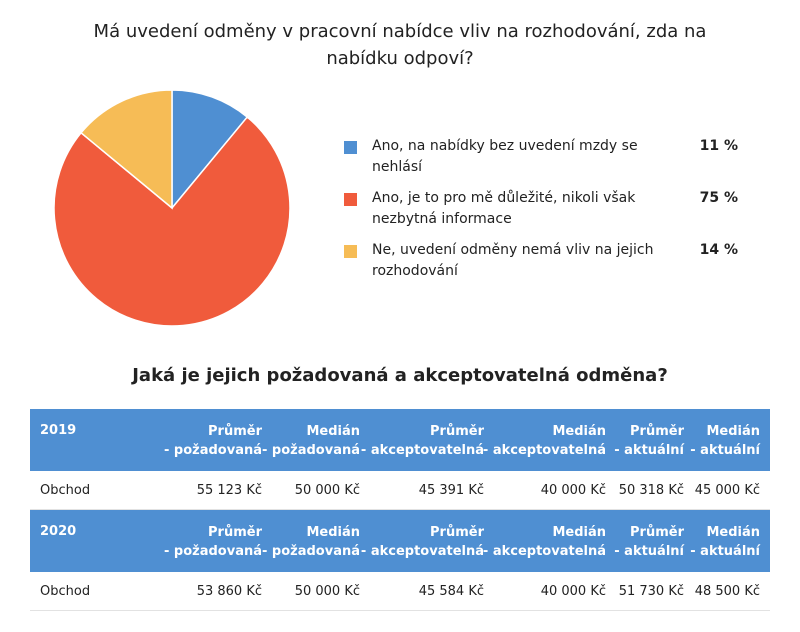  What do you see at coordinates (451, 490) in the screenshot?
I see `table-cell: 45 391 Kč` at bounding box center [451, 490].